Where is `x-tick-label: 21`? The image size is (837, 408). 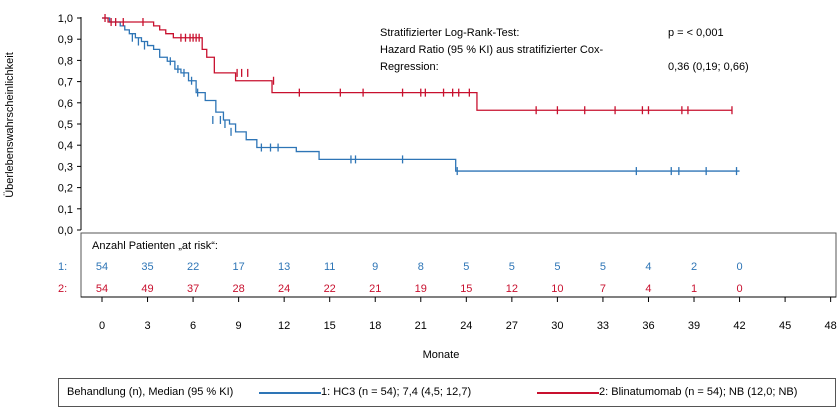
x-tick-label: 21 is located at coordinates (421, 326).